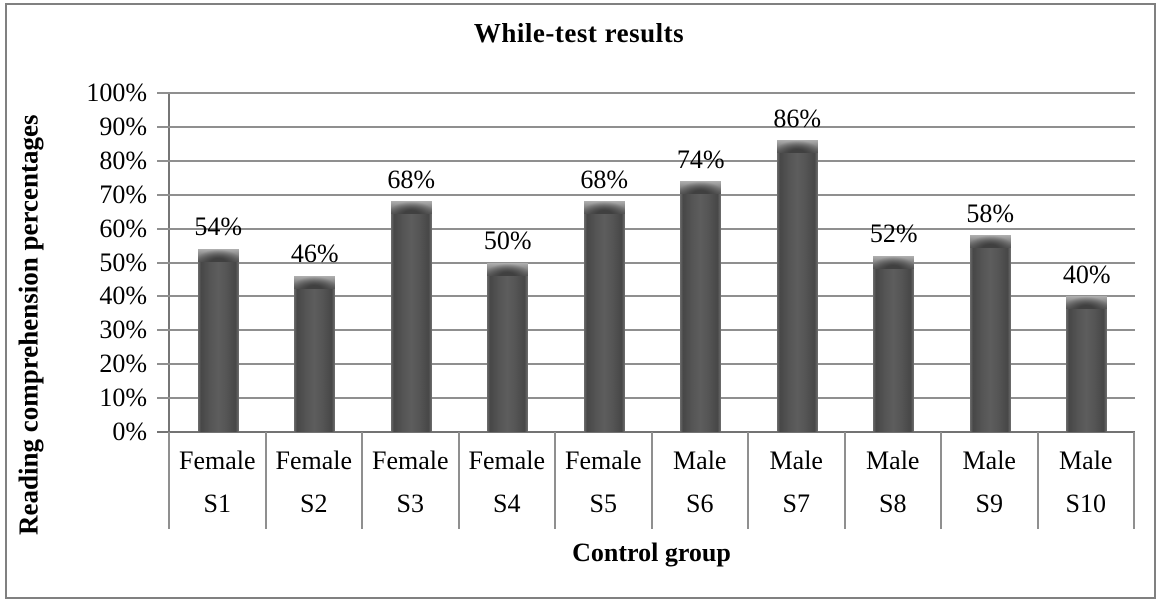  What do you see at coordinates (218, 322) in the screenshot?
I see `bar-s1: 54%` at bounding box center [218, 322].